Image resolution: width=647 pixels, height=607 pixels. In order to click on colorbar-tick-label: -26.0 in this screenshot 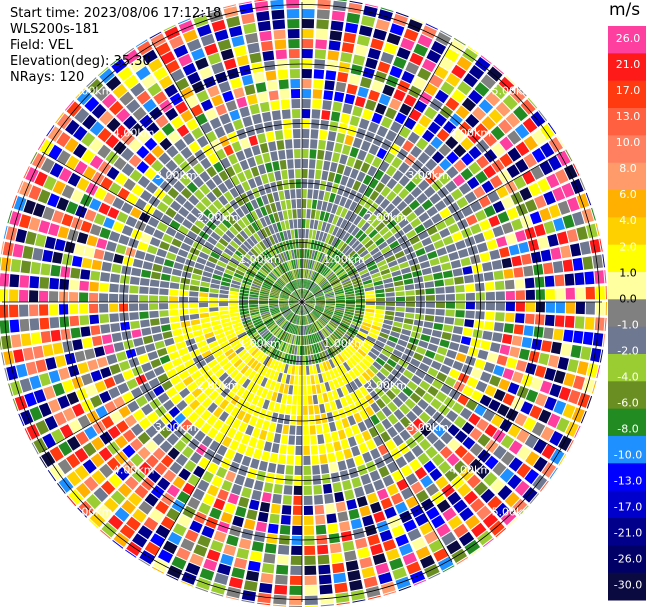, I will do `click(628, 559)`.